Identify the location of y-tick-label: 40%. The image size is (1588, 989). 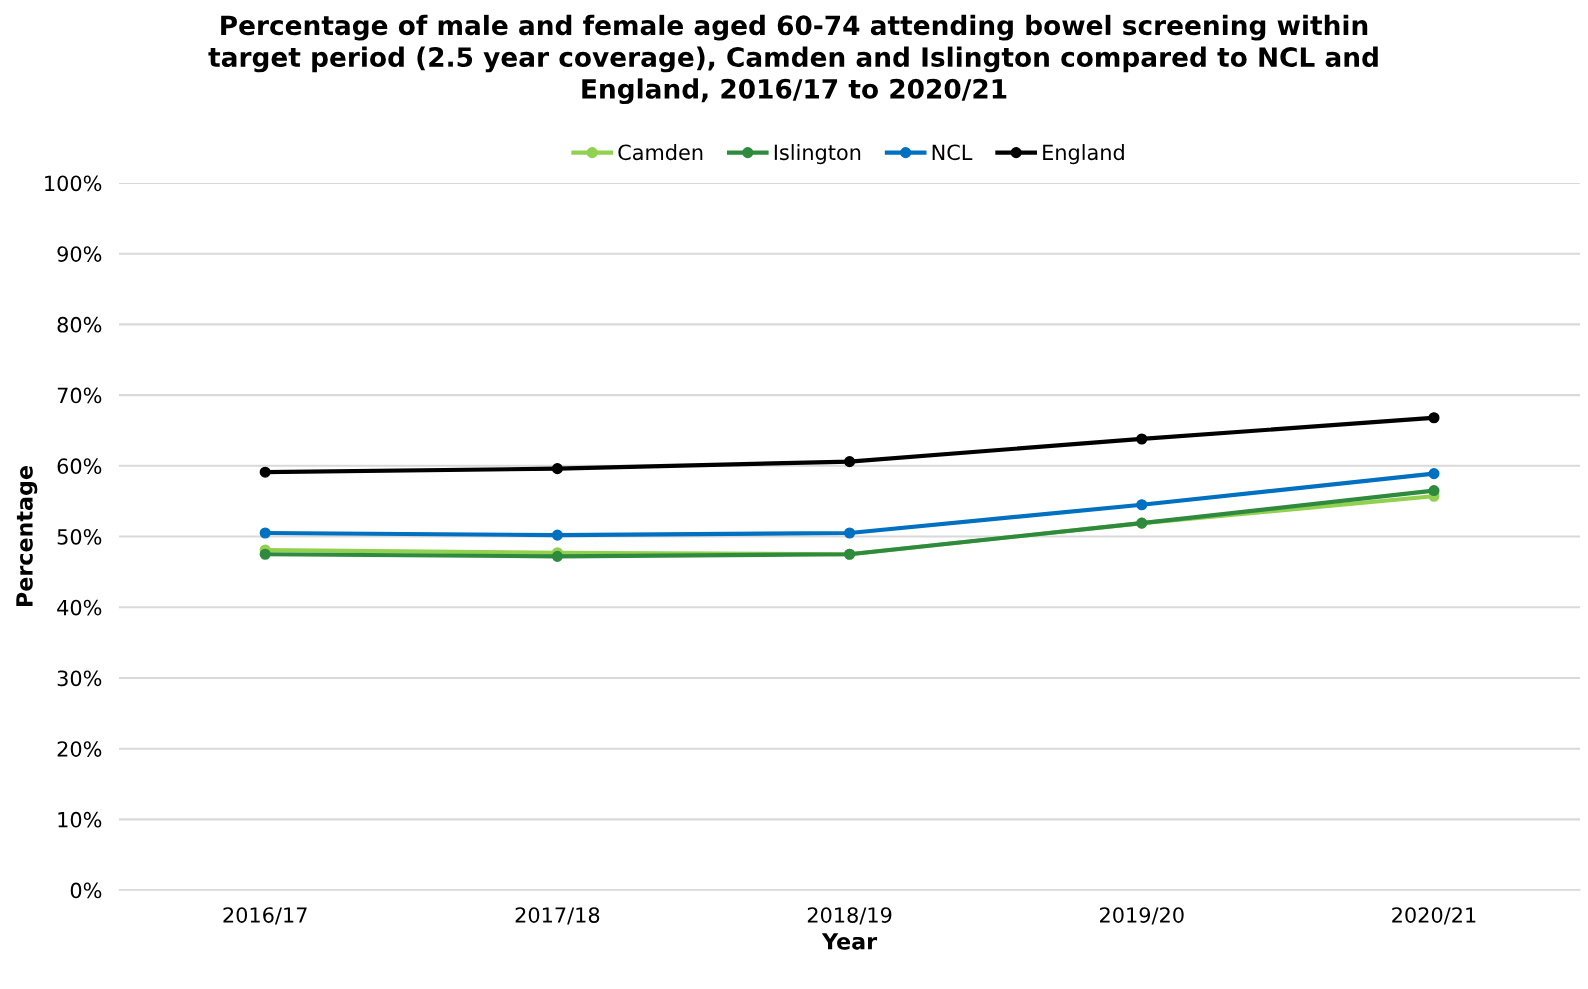
(79, 607).